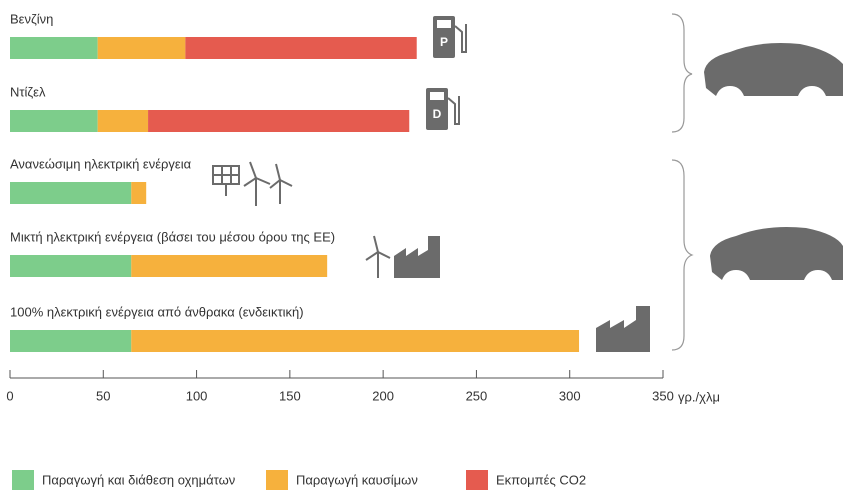 Image resolution: width=843 pixels, height=497 pixels. Describe the element at coordinates (138, 479) in the screenshot. I see `legend-label: Παραγωγή και διάθεση οχημάτων` at that location.